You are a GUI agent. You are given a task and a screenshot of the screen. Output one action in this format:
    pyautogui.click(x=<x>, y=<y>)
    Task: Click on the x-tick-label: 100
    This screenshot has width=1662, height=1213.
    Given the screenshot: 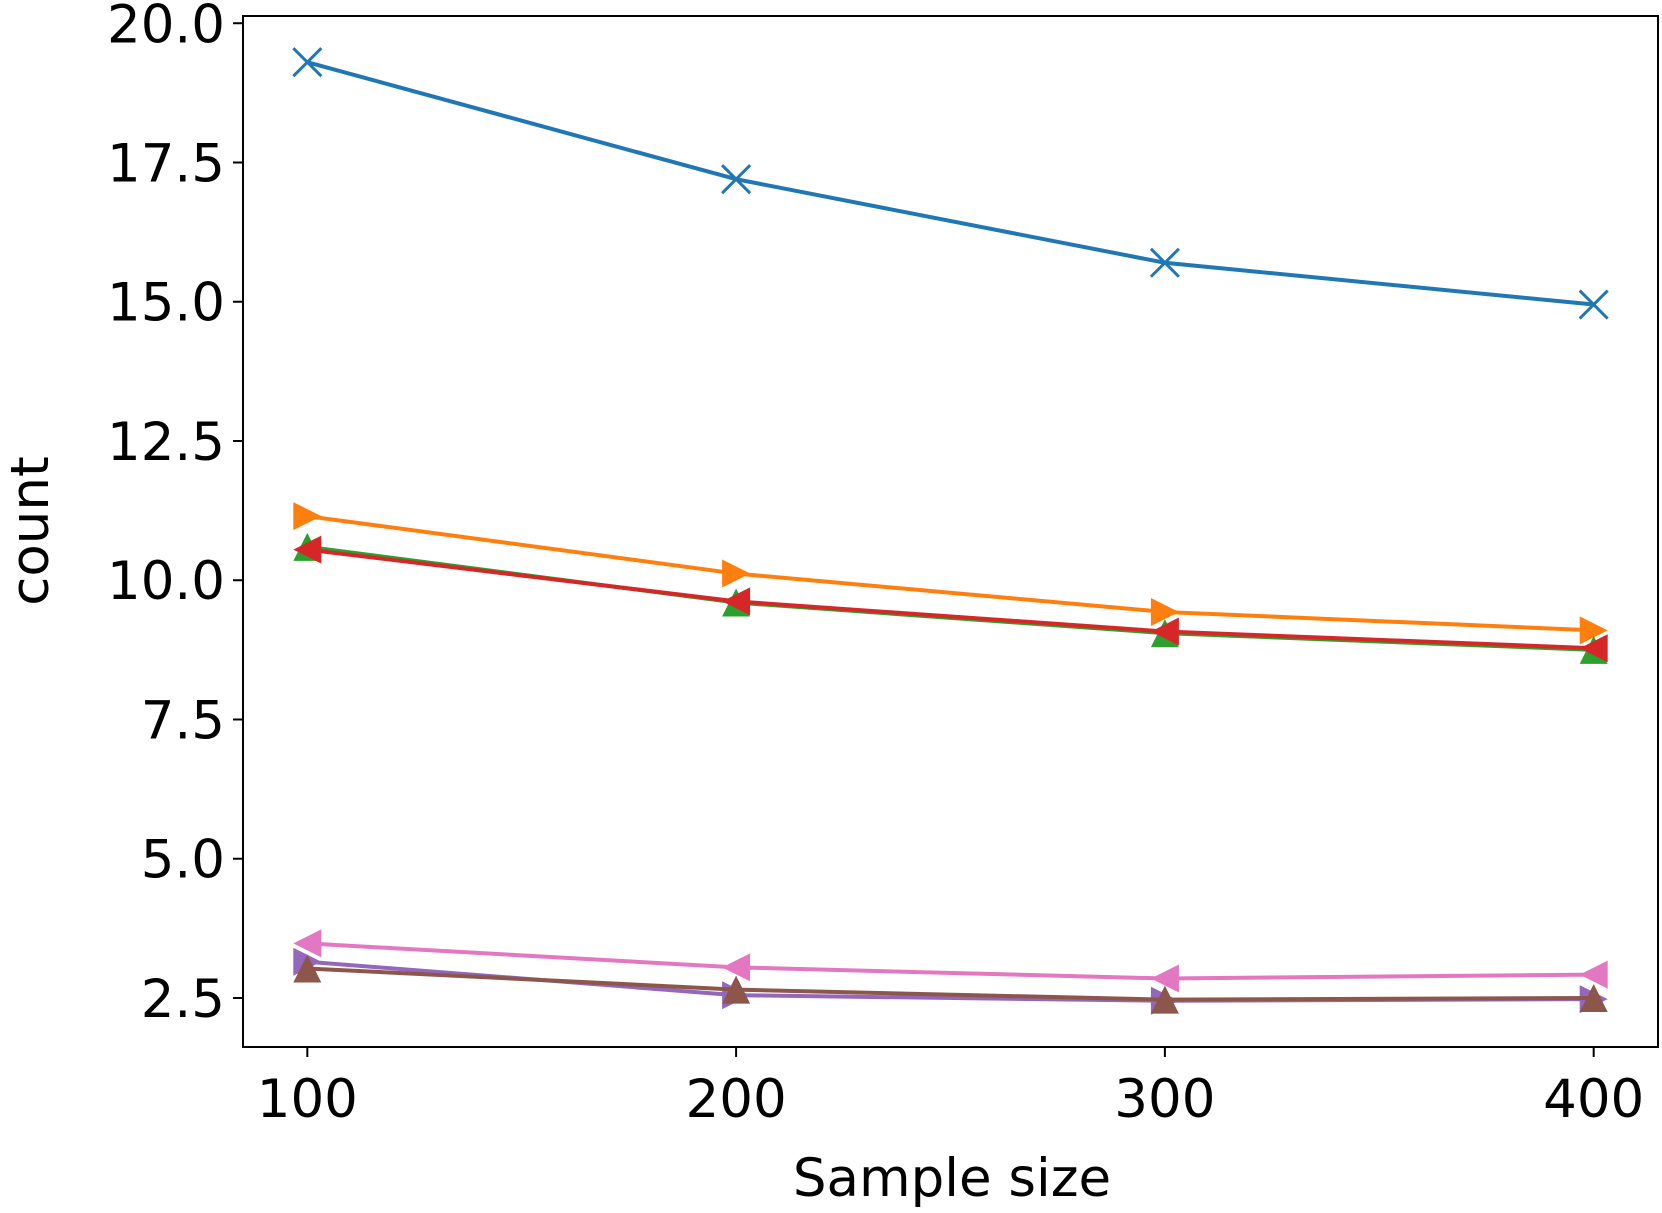 What is the action you would take?
    pyautogui.click(x=307, y=1099)
    